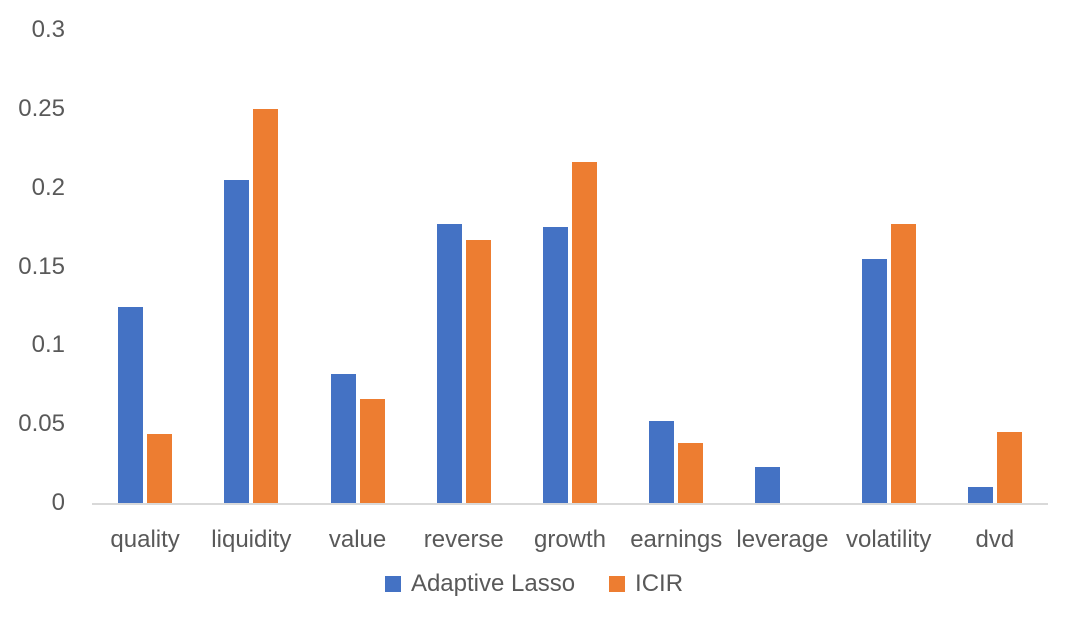  What do you see at coordinates (676, 539) in the screenshot?
I see `x-axis-label-earnings: earnings` at bounding box center [676, 539].